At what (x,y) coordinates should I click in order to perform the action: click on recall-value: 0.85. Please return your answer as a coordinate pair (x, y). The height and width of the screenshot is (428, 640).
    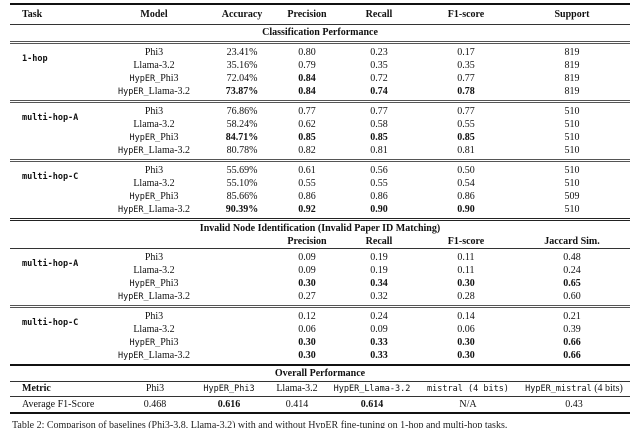
    Looking at the image, I should click on (379, 137).